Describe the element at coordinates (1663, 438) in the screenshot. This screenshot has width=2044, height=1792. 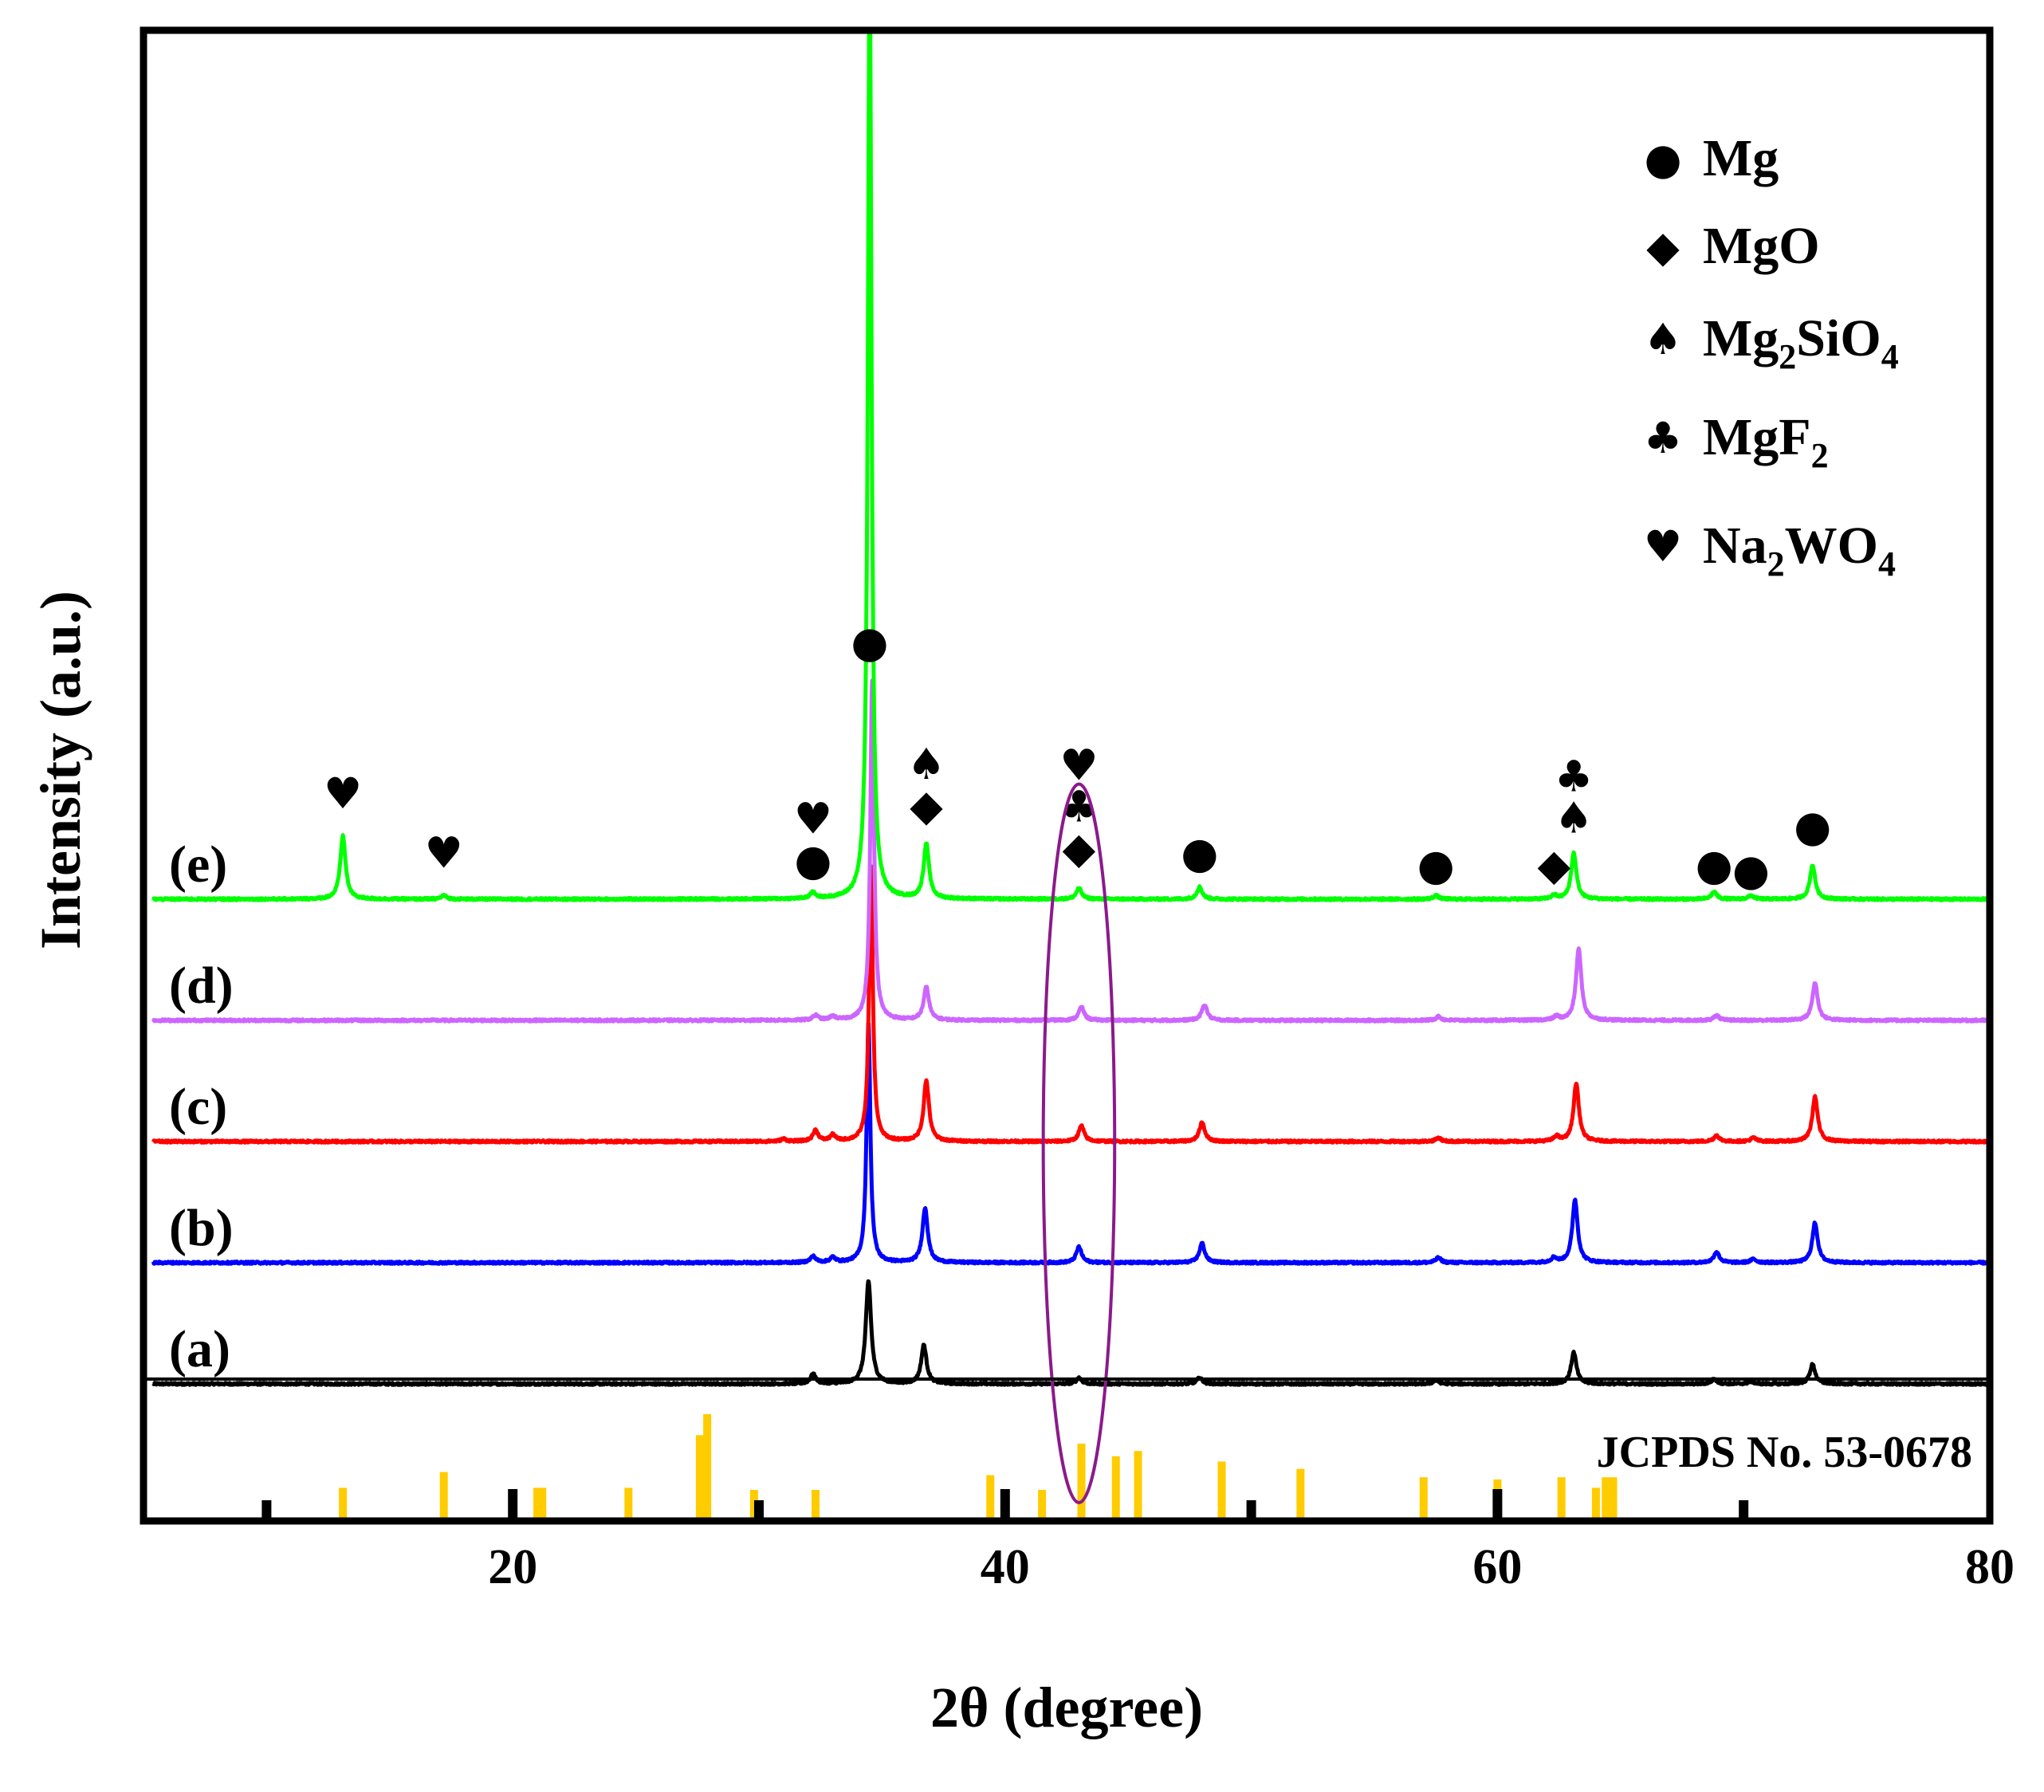
I see `club-legend-icon: ♣` at that location.